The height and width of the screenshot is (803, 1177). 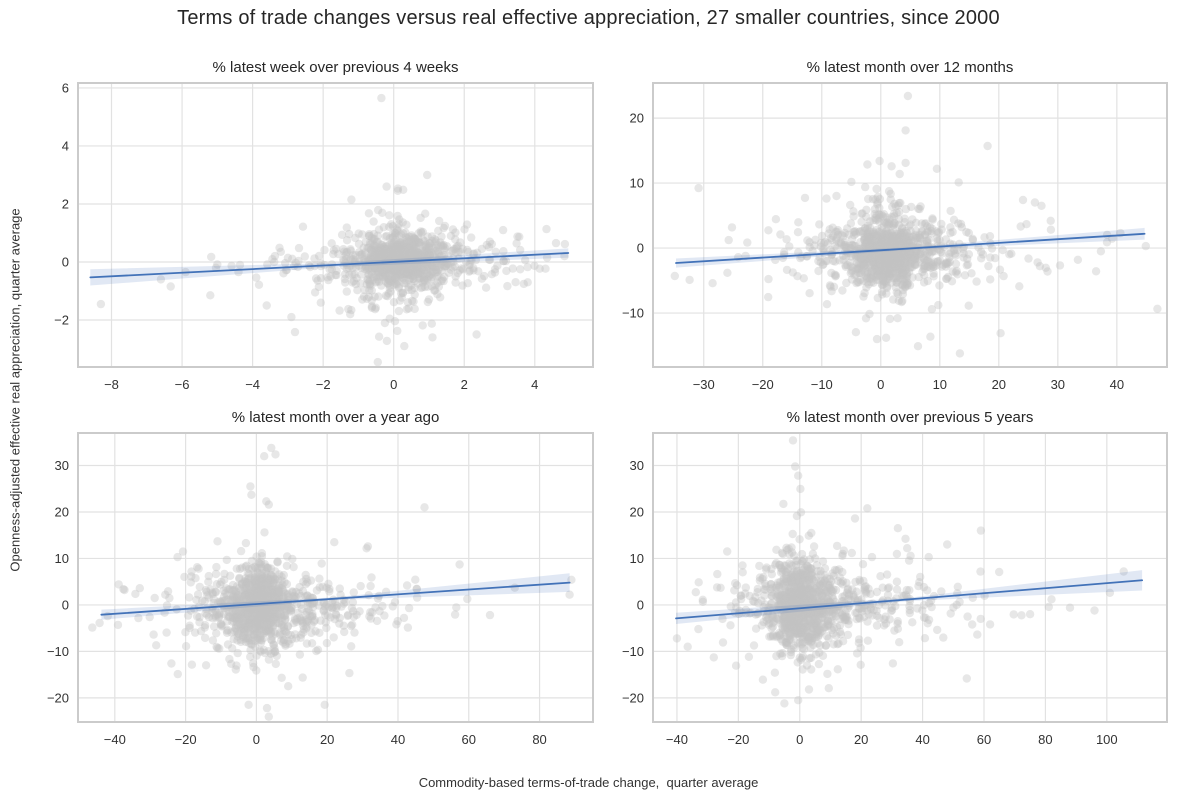 I want to click on subplot-title-month-over-year-ago: % latest month over a year ago, so click(x=335, y=417).